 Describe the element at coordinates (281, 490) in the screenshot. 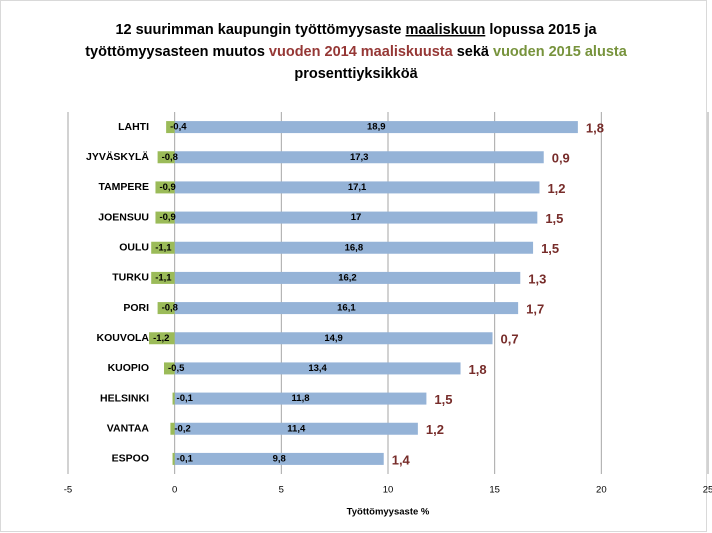

I see `x-tick-label: 5` at that location.